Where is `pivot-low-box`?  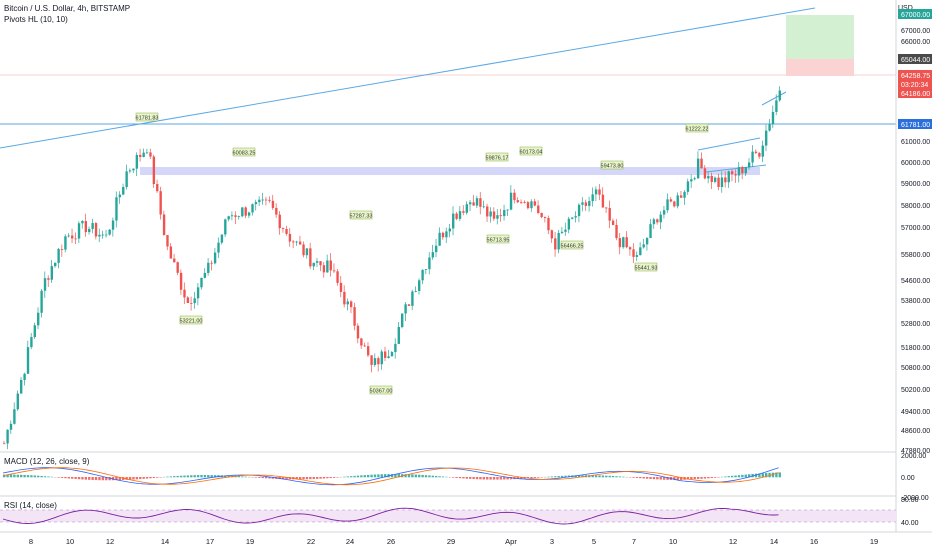
pivot-low-box is located at coordinates (646, 267).